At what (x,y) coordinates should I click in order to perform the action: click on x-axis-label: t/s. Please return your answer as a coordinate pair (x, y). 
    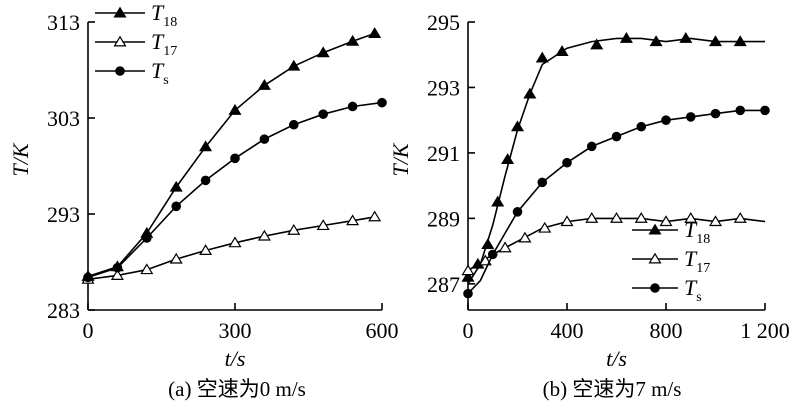
    Looking at the image, I should click on (235, 358).